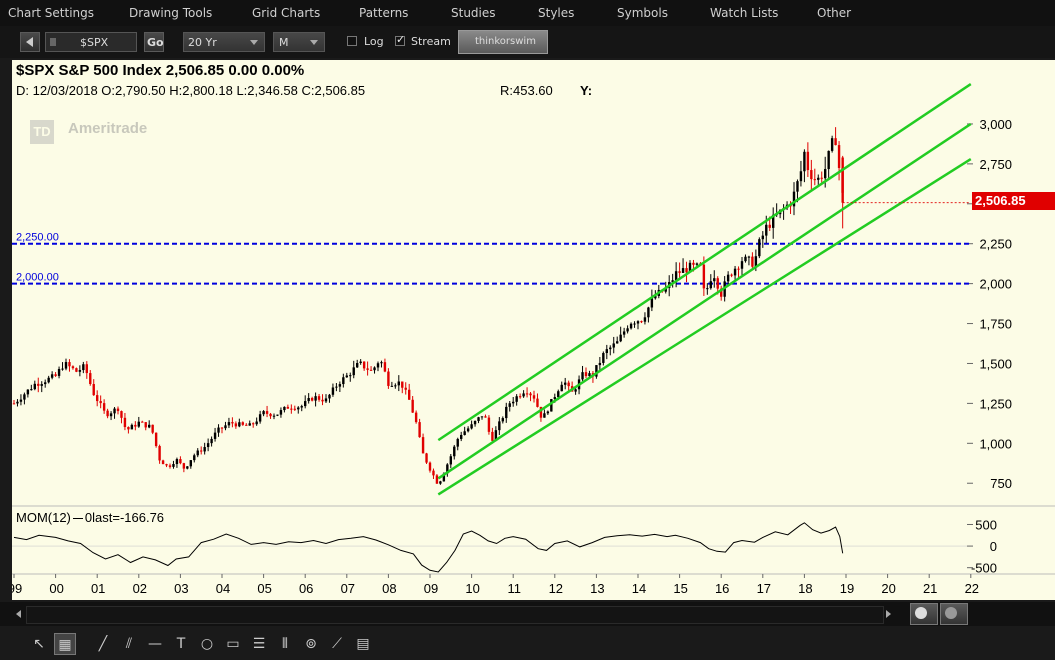  I want to click on menu-grid-charts: Grid Charts, so click(286, 13).